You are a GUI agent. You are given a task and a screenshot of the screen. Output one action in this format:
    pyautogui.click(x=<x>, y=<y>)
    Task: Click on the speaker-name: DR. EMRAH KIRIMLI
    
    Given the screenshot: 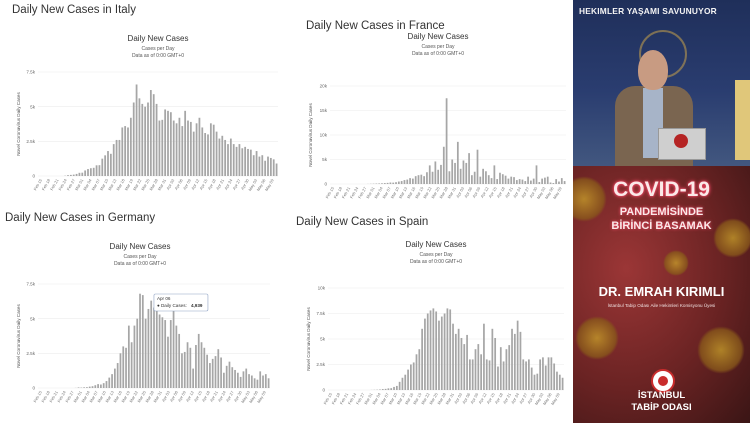 What is the action you would take?
    pyautogui.click(x=661, y=291)
    